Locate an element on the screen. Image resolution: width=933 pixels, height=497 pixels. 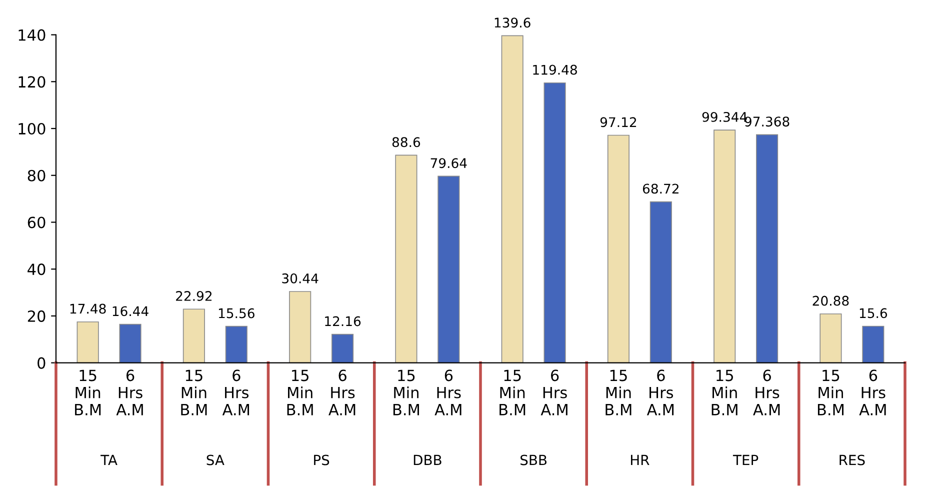
data-label: 68.72 is located at coordinates (660, 189).